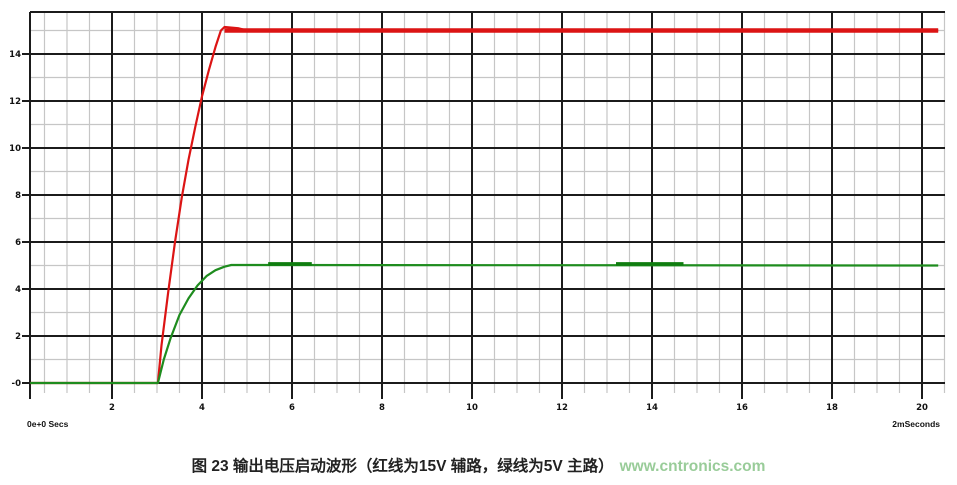 This screenshot has width=957, height=485. What do you see at coordinates (916, 424) in the screenshot?
I see `x-axis-right-label: 2mSeconds` at bounding box center [916, 424].